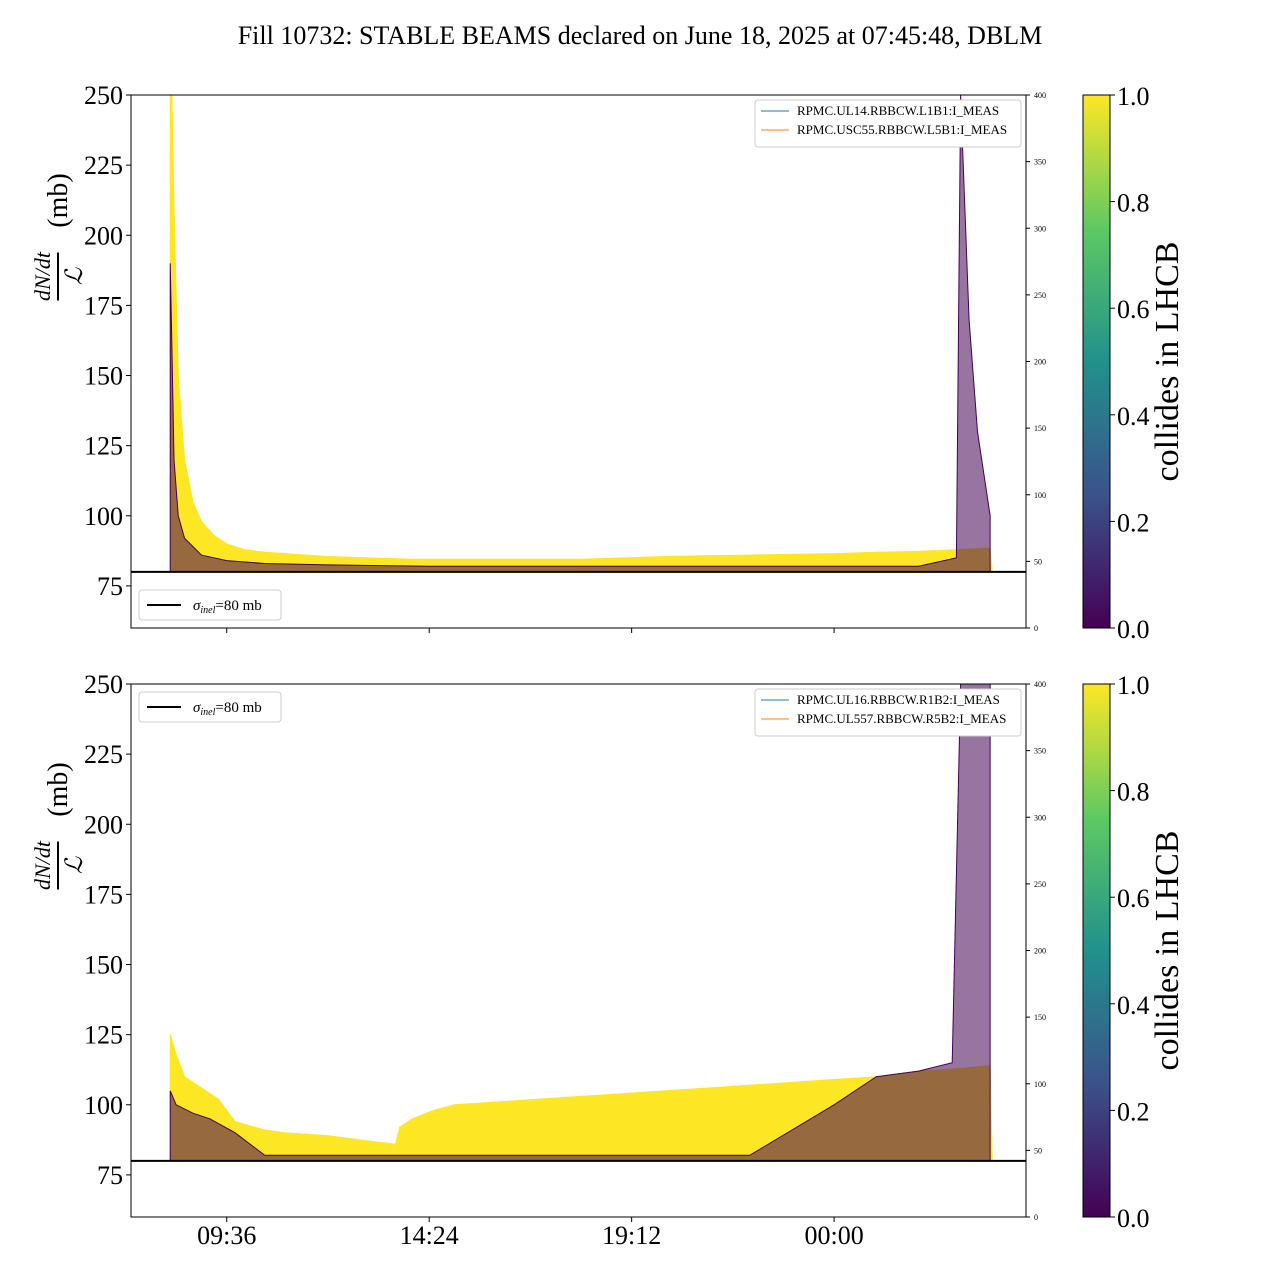  What do you see at coordinates (898, 110) in the screenshot?
I see `legend-entry: RPMC.UL14.RBBCW.L1B1:I_MEAS` at bounding box center [898, 110].